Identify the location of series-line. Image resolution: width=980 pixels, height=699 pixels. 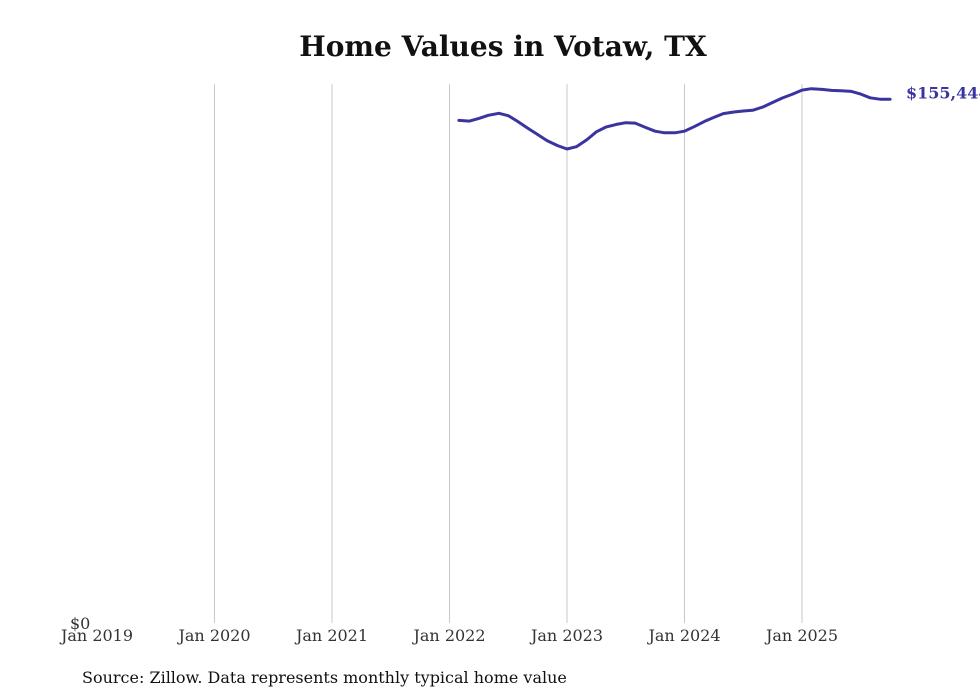
(674, 119).